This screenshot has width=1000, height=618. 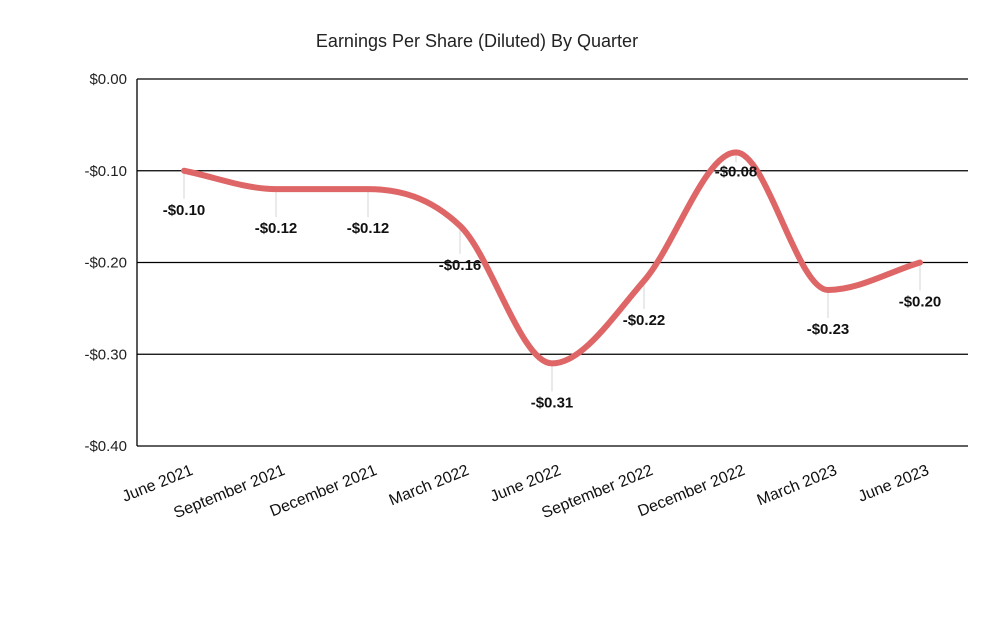 I want to click on data-label: -$0.31, so click(x=552, y=402).